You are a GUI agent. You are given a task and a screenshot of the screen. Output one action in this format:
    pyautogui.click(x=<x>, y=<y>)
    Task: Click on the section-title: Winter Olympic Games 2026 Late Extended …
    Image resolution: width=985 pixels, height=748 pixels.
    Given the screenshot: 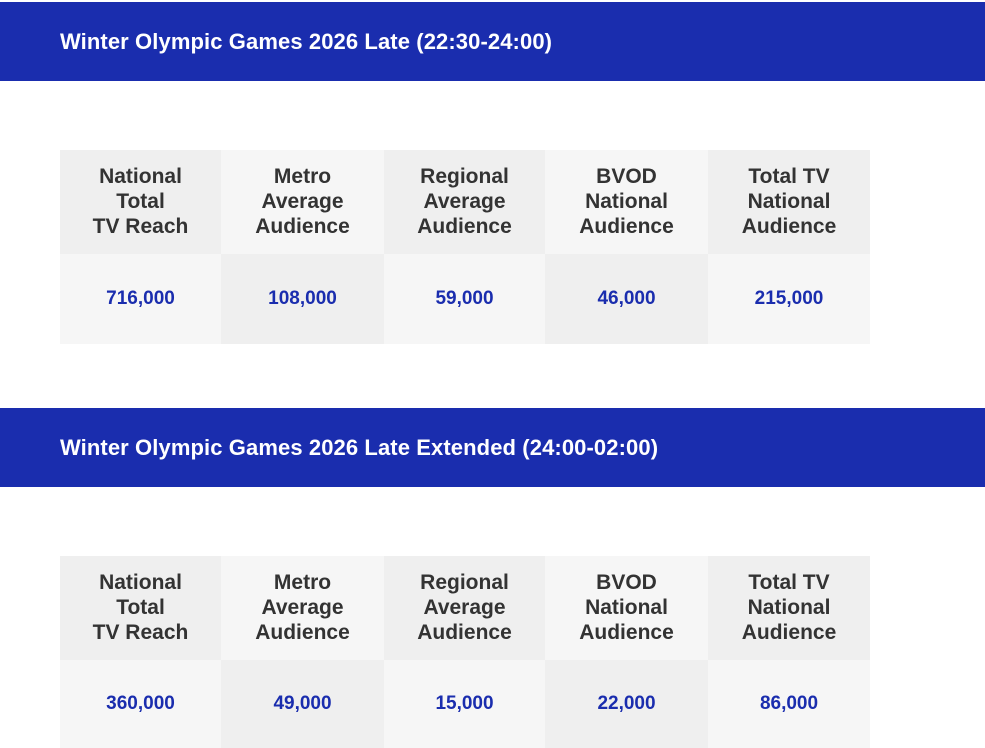 What is the action you would take?
    pyautogui.click(x=359, y=447)
    